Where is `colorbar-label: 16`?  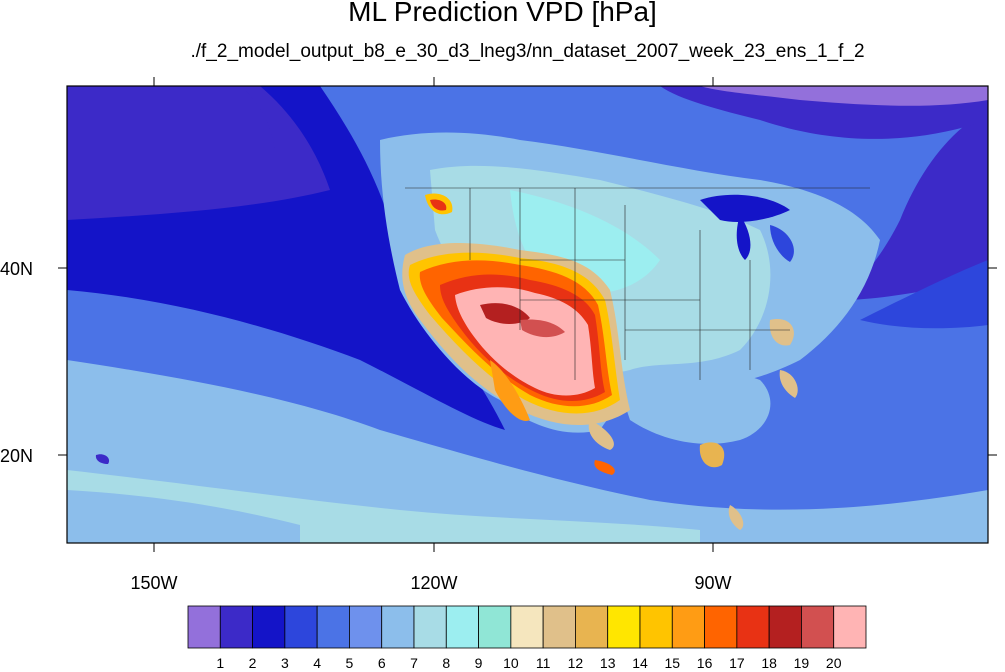
colorbar-label: 16 is located at coordinates (705, 663).